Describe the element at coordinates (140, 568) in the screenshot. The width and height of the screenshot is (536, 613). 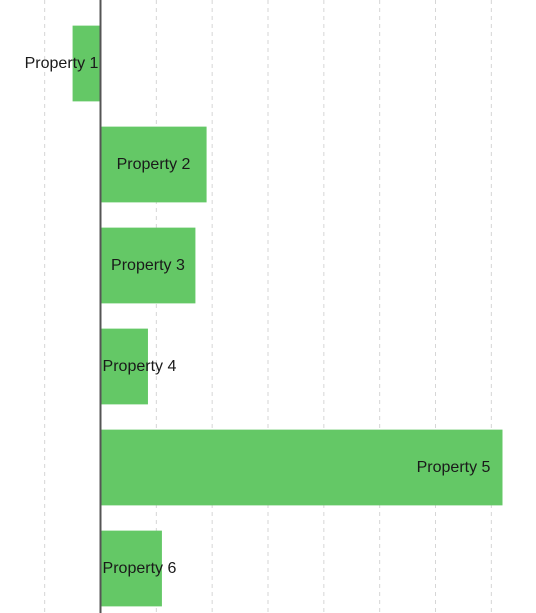
I see `bar-label: Property 6` at that location.